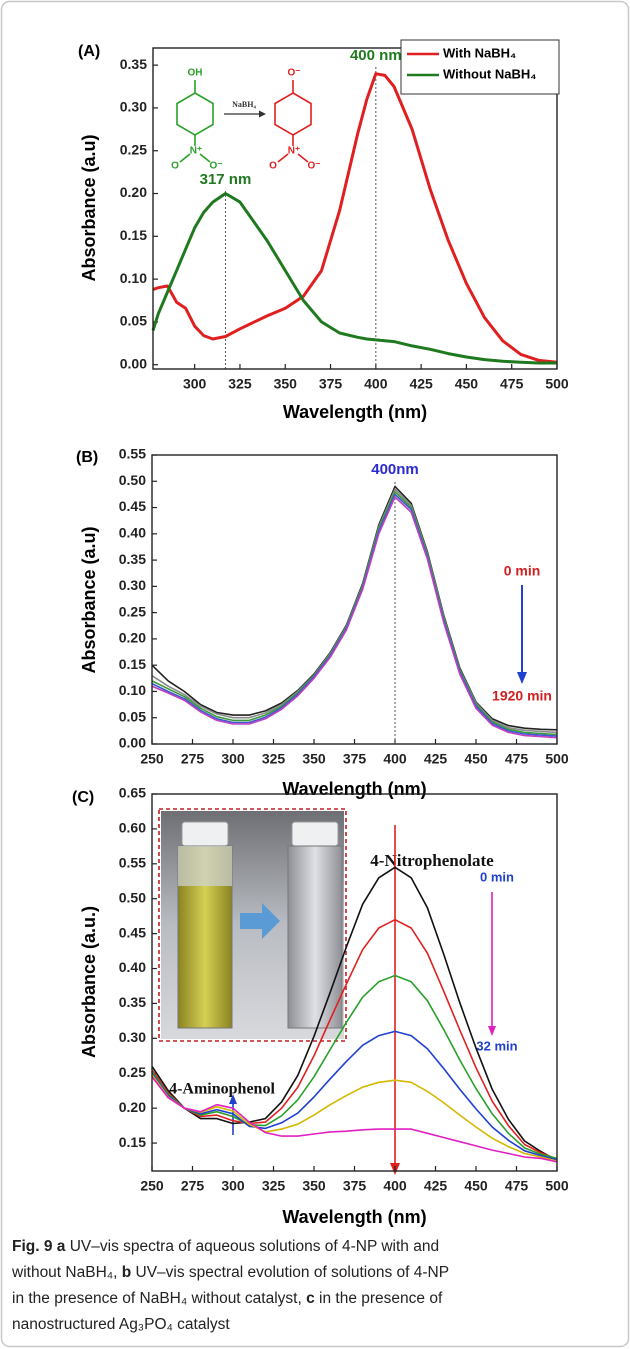 Image resolution: width=630 pixels, height=1349 pixels. Describe the element at coordinates (132, 559) in the screenshot. I see `y-tick-label: 0.35` at that location.